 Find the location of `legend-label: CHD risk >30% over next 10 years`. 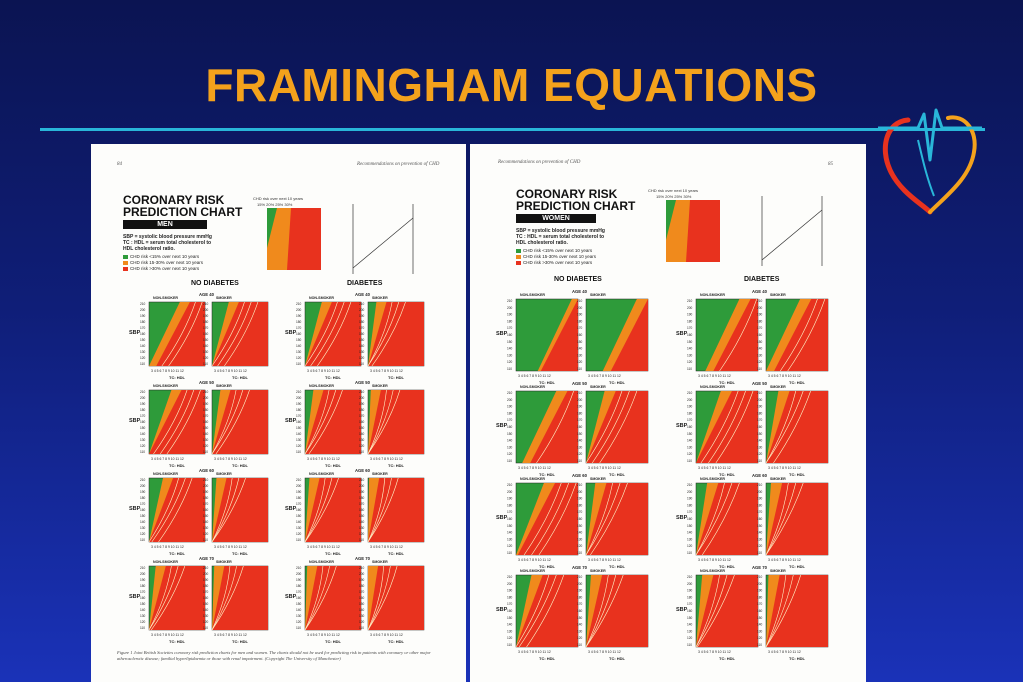

legend-label: CHD risk >30% over next 10 years is located at coordinates (558, 262).